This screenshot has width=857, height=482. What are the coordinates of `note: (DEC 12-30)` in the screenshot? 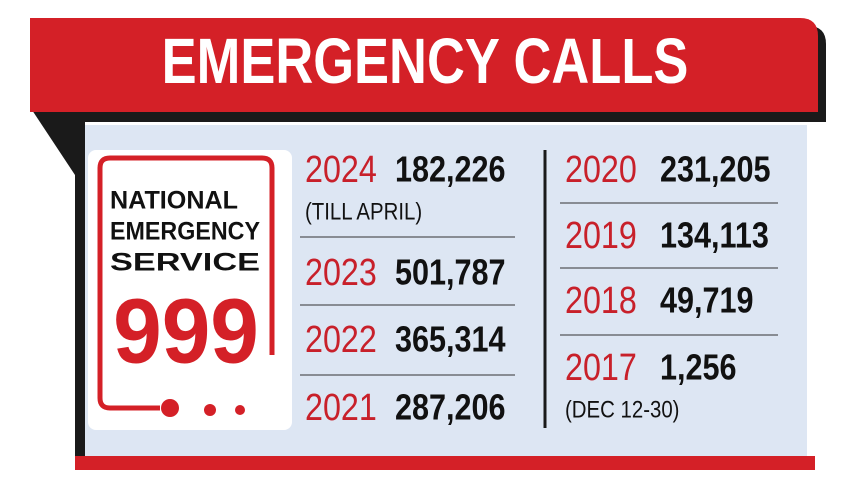 It's located at (622, 409).